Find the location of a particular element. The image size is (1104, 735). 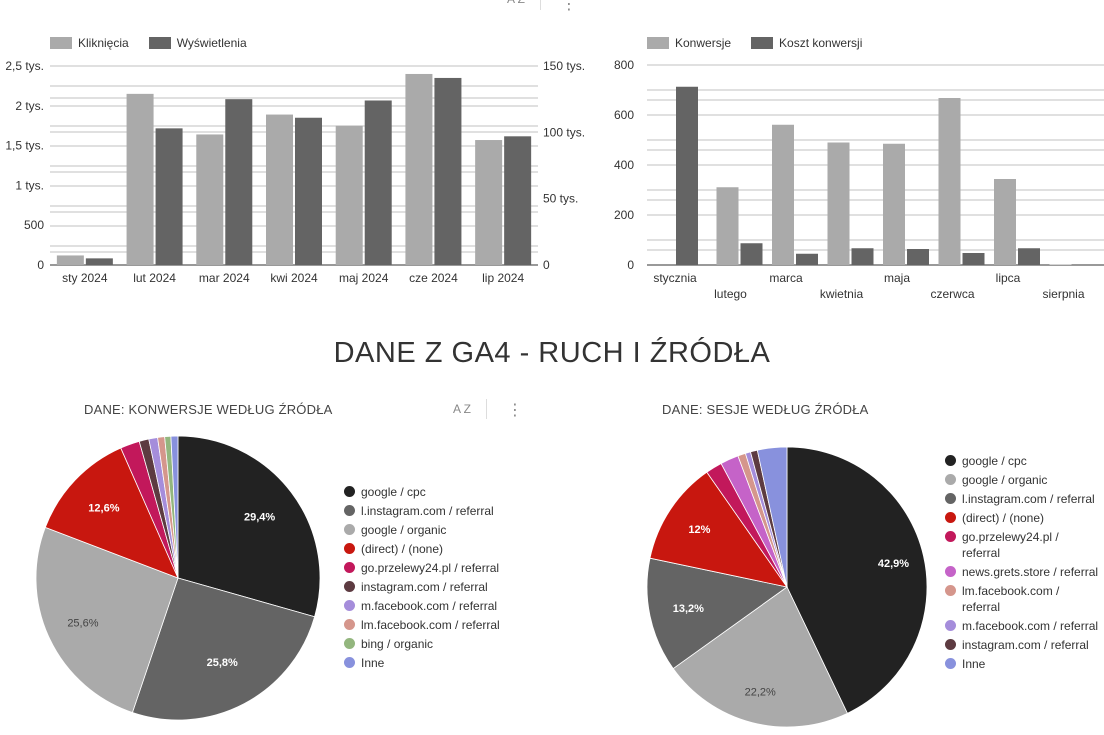

y-tick-label: 400 is located at coordinates (624, 165).